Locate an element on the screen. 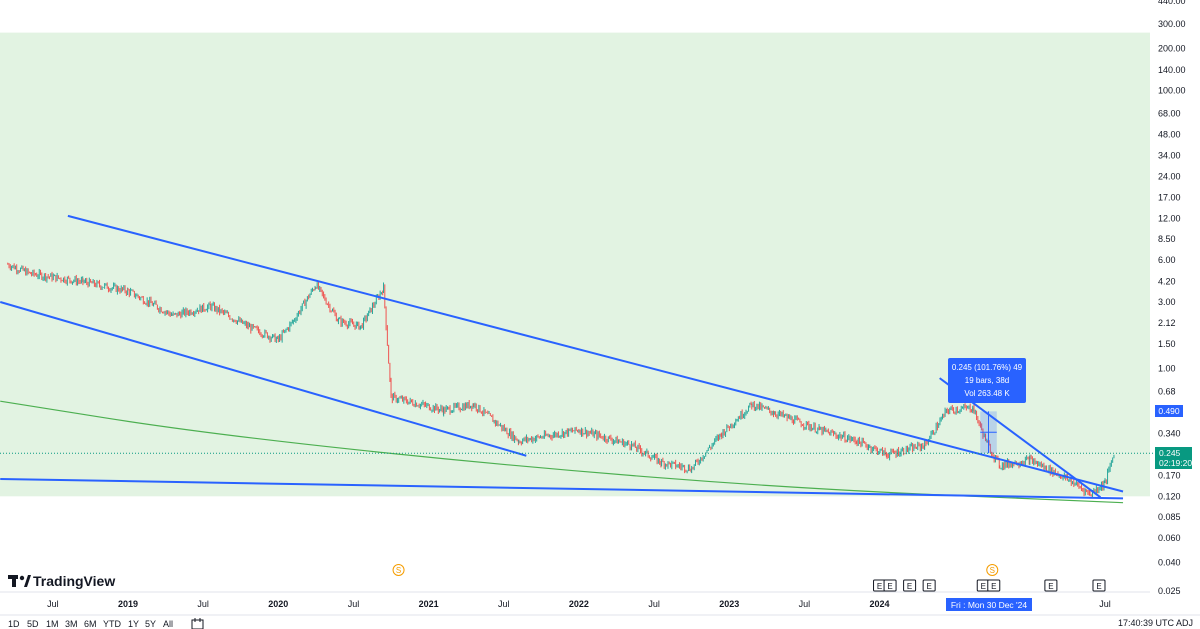 The image size is (1200, 629). measure-high-value: 0.490 is located at coordinates (1169, 411).